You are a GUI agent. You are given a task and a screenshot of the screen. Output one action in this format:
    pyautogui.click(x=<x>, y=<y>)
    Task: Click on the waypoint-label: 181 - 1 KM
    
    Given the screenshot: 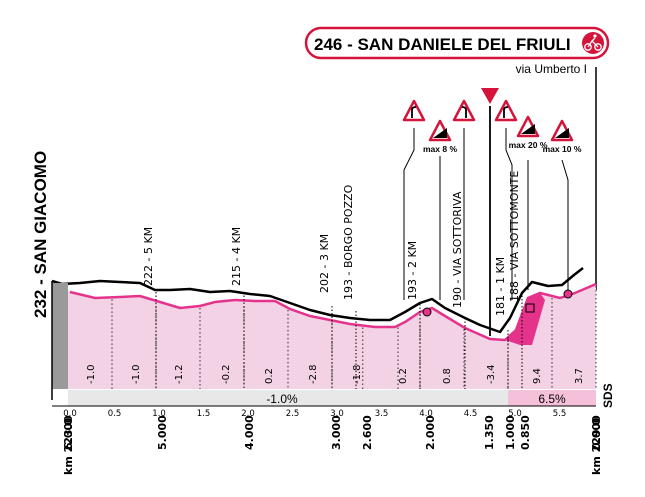 What is the action you would take?
    pyautogui.click(x=500, y=286)
    